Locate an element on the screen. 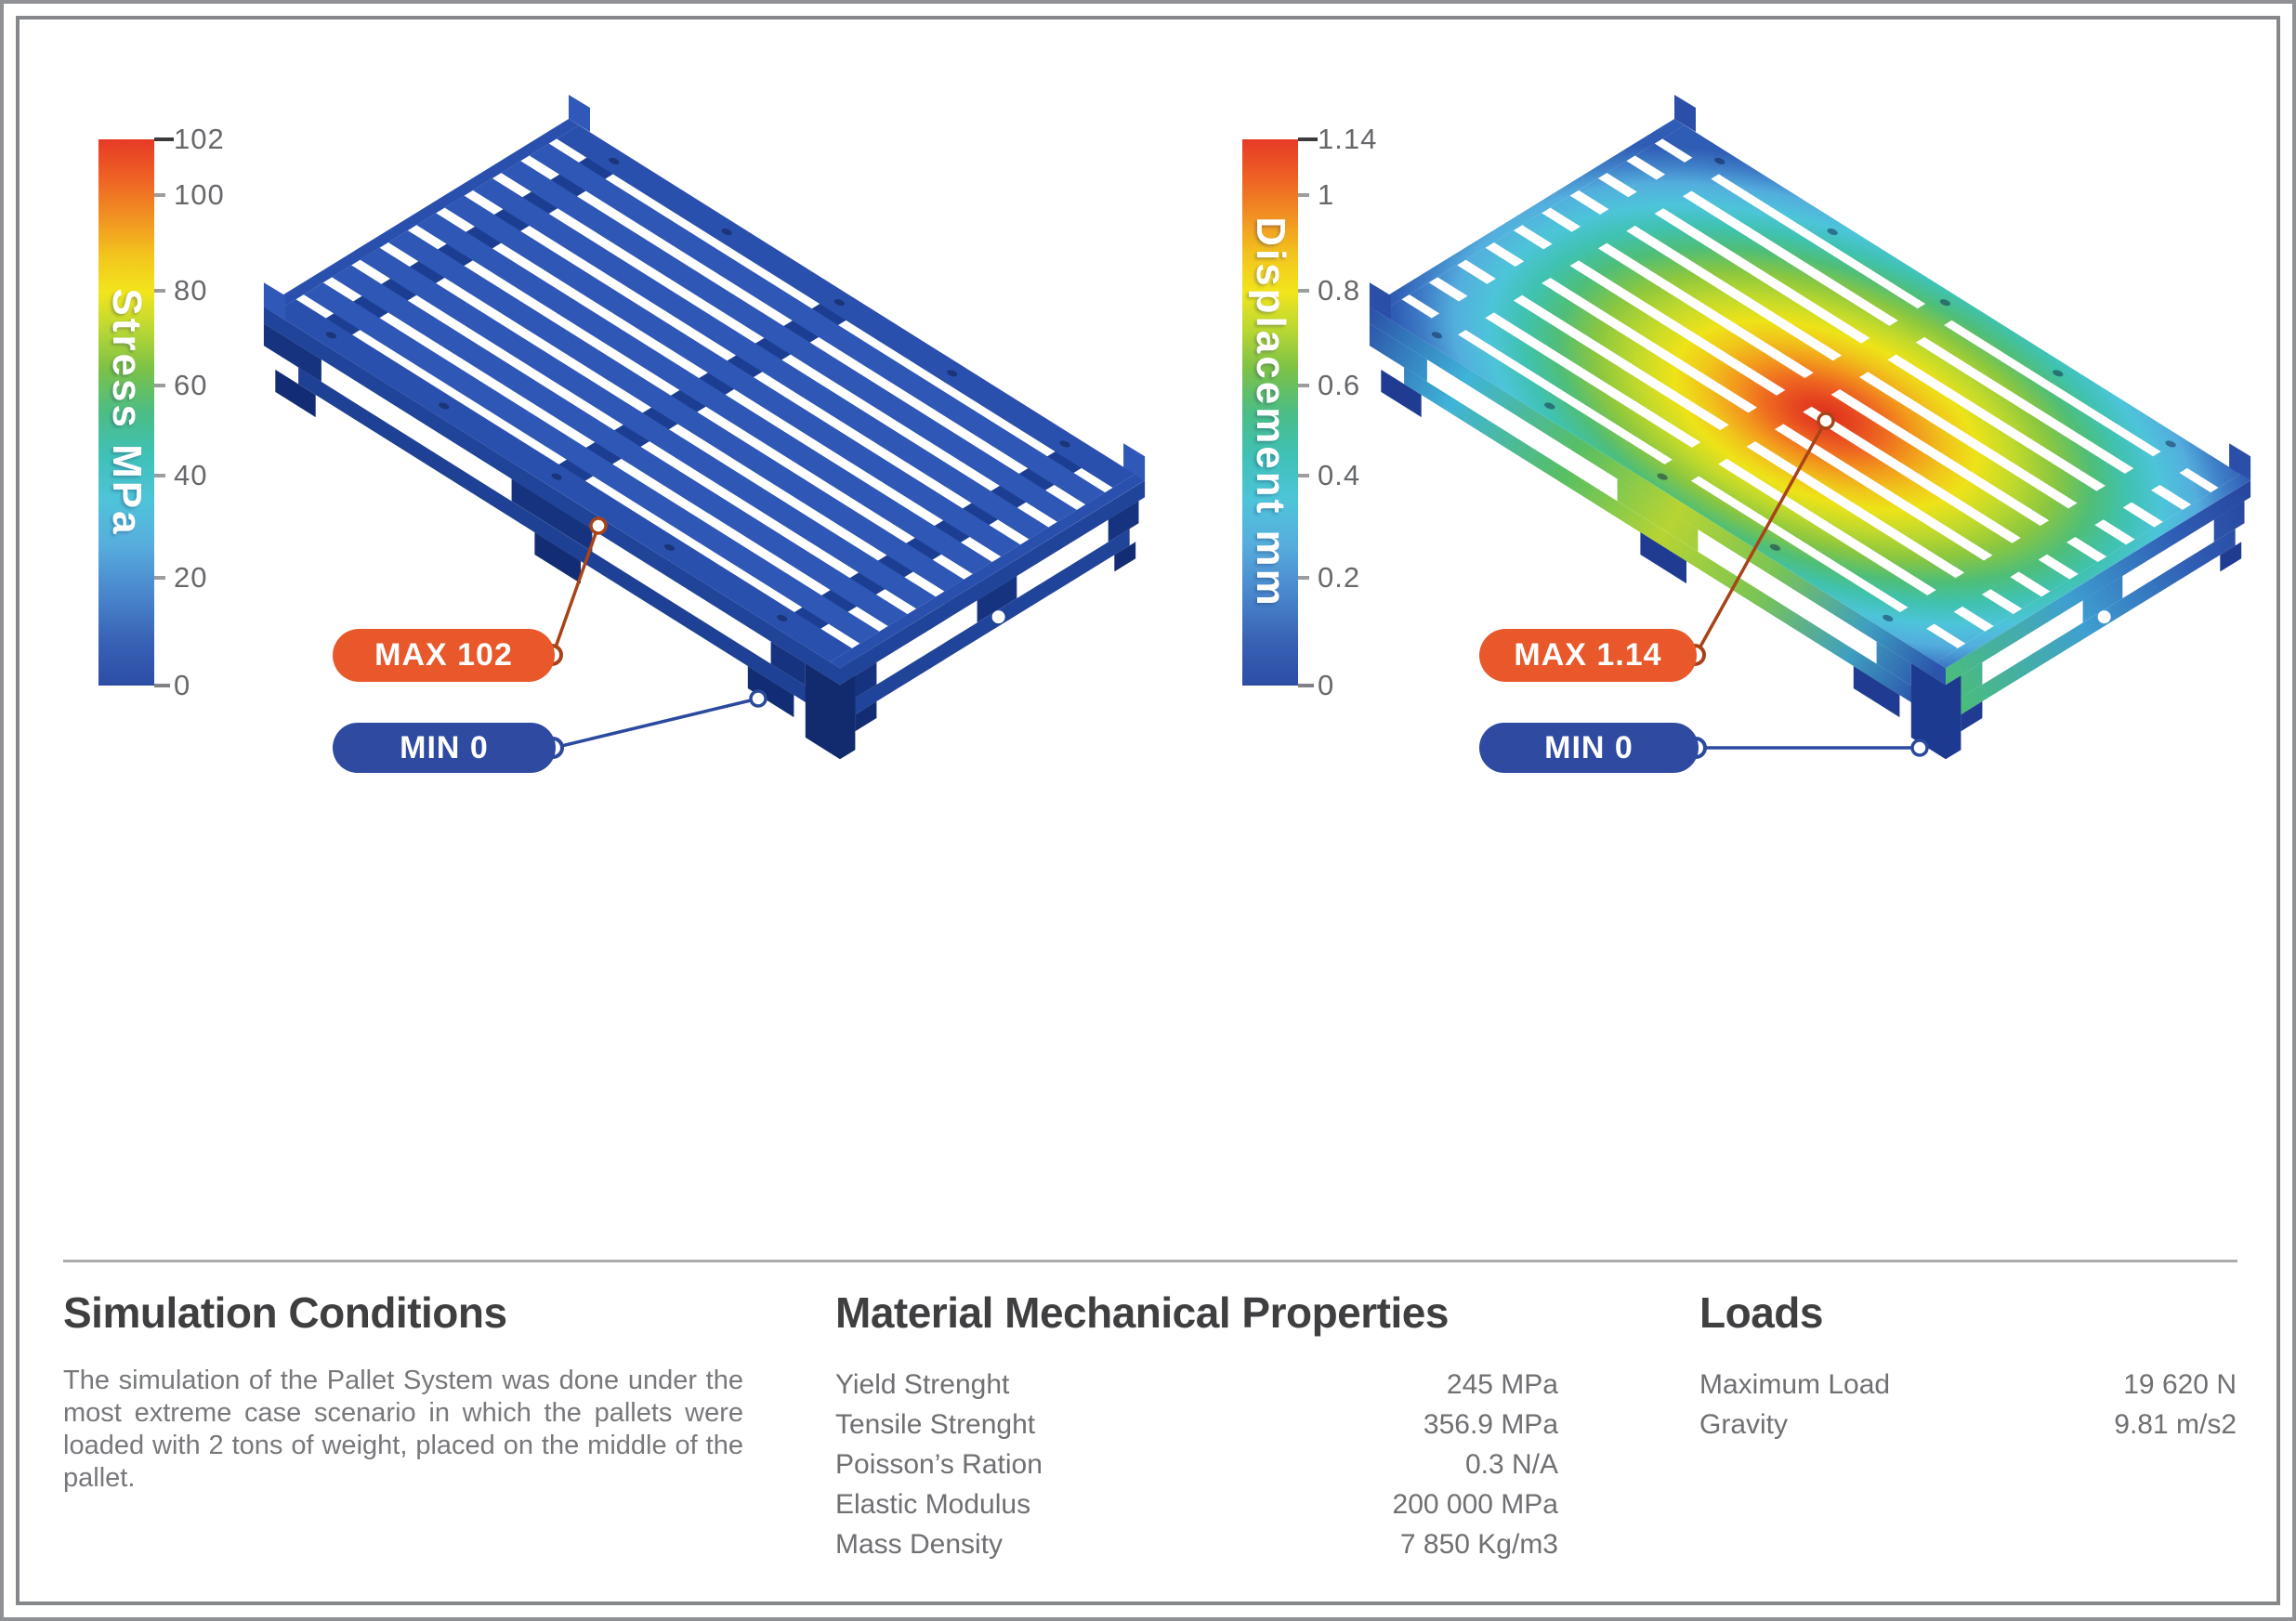 The height and width of the screenshot is (1621, 2296). footer-divider is located at coordinates (1150, 1261).